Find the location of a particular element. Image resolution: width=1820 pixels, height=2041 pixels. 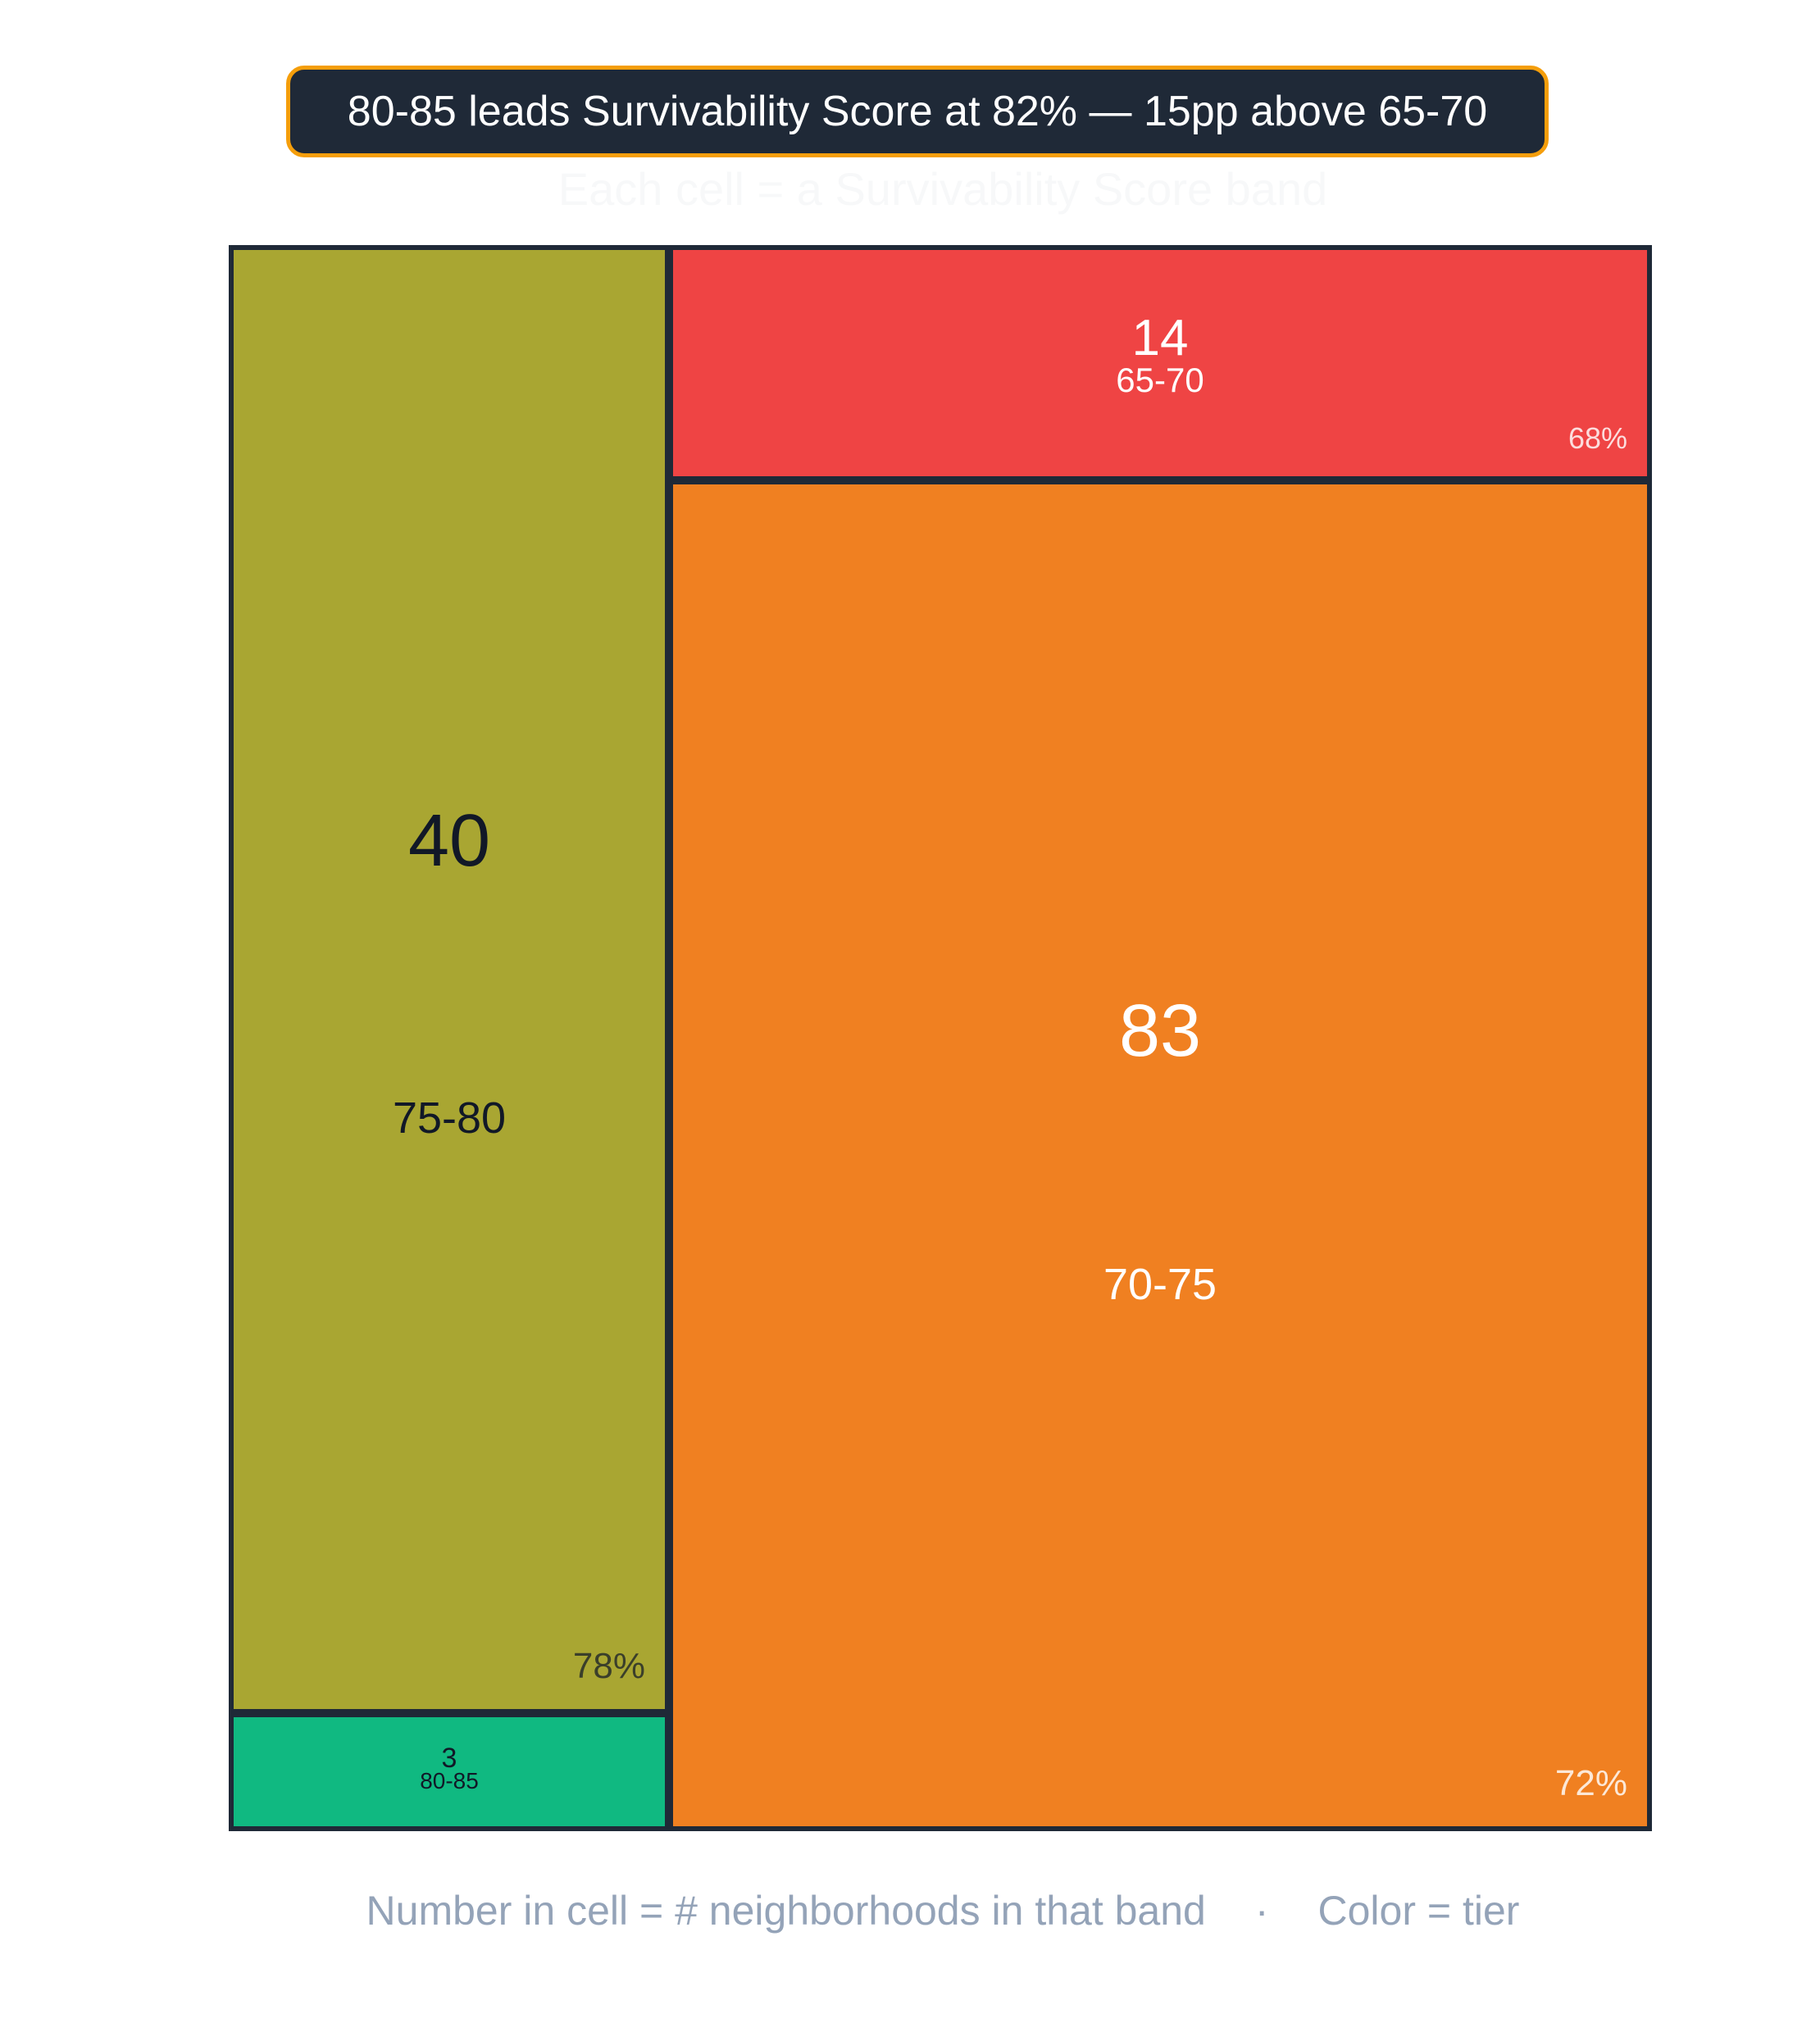

treemap-cell-80-85: 3 80-85 is located at coordinates (450, 1771).